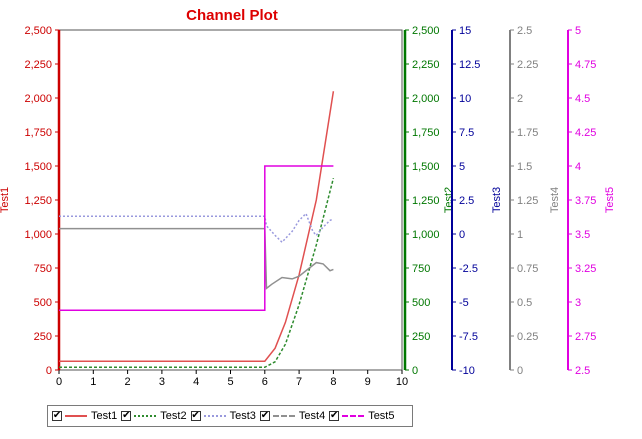  I want to click on y-tick-label-test2: 0, so click(415, 371).